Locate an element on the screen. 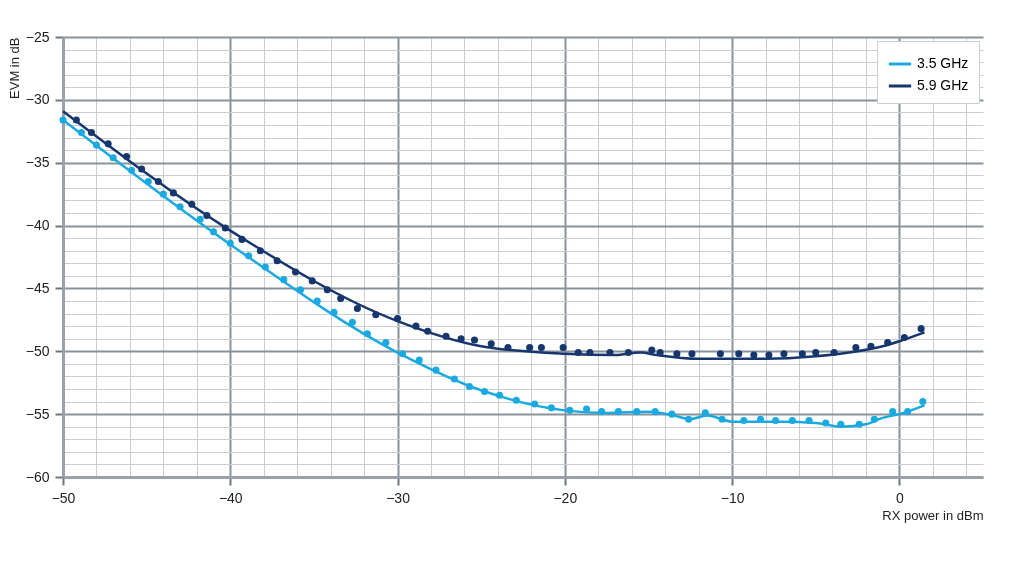 The width and height of the screenshot is (1024, 576). x-axis-title: RX power in dBm is located at coordinates (933, 515).